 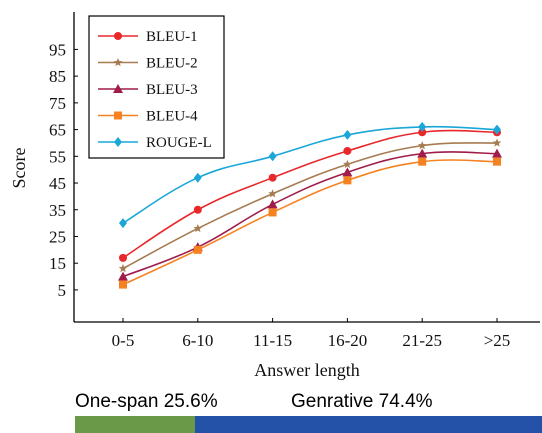 I want to click on y-tick-label: 75, so click(x=57, y=103).